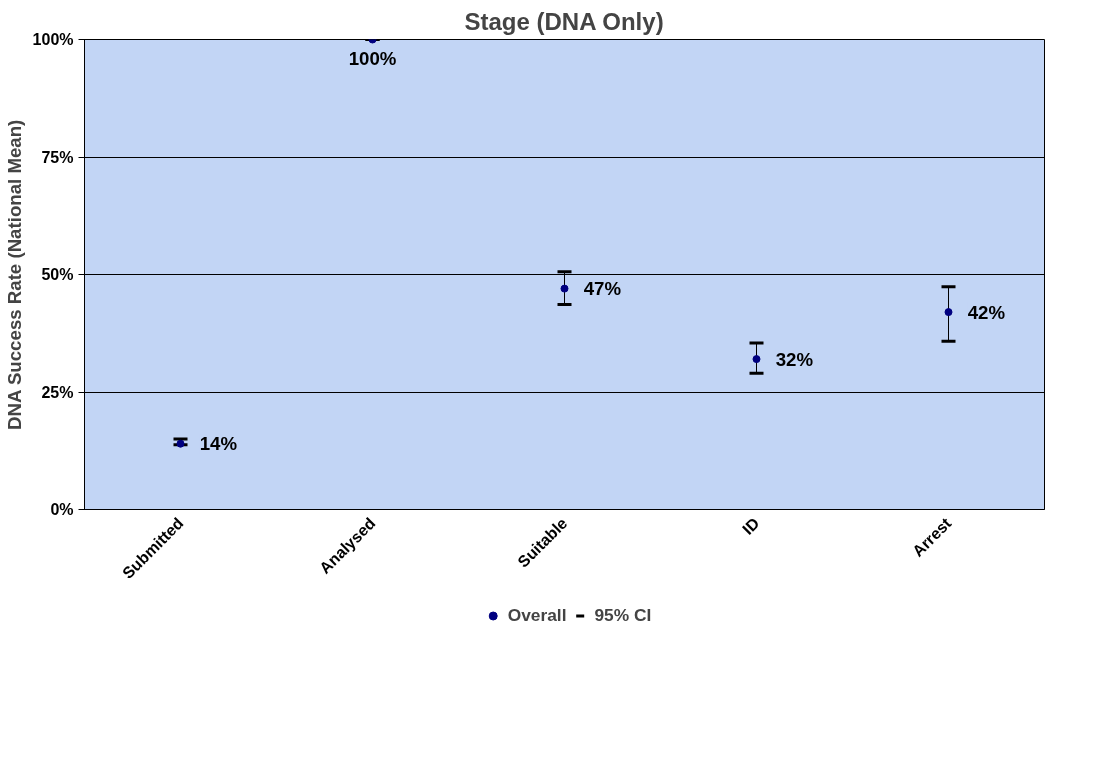  Describe the element at coordinates (564, 21) in the screenshot. I see `chart-title: Stage (DNA Only)` at that location.